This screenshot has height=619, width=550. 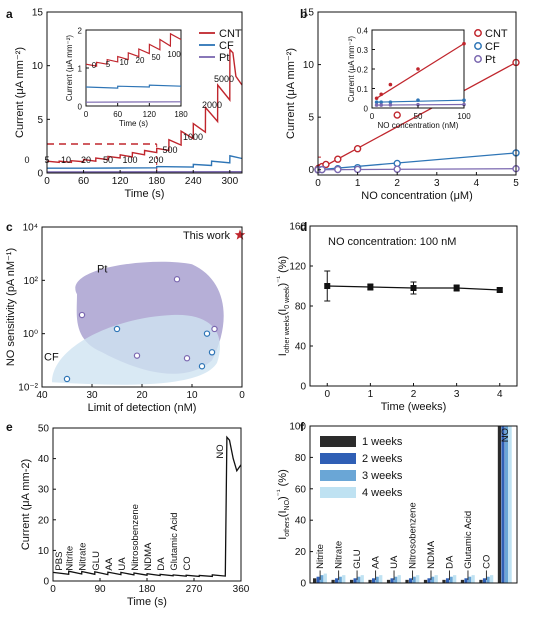 I want to click on y-tick-label: 80, so click(x=301, y=458).